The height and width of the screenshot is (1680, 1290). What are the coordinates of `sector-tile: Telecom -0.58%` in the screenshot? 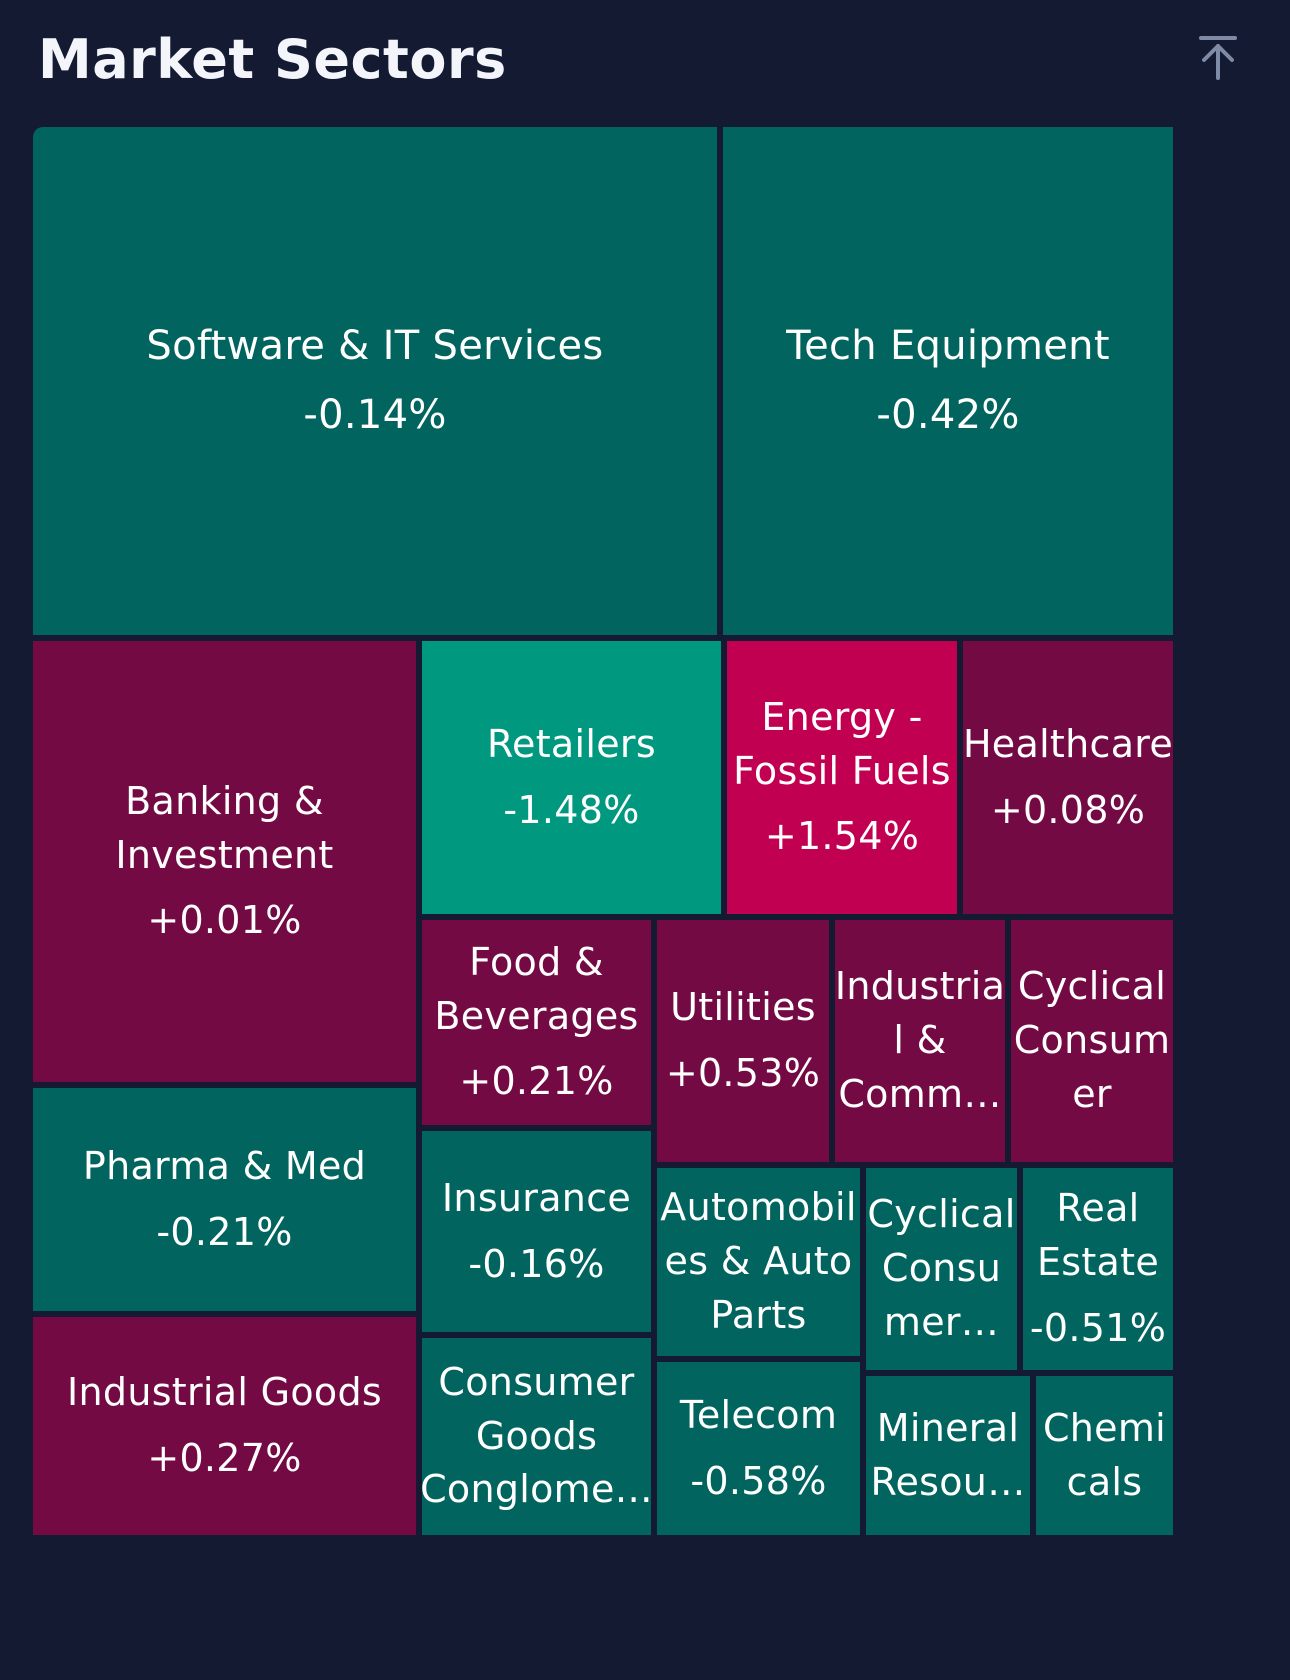 It's located at (758, 1448).